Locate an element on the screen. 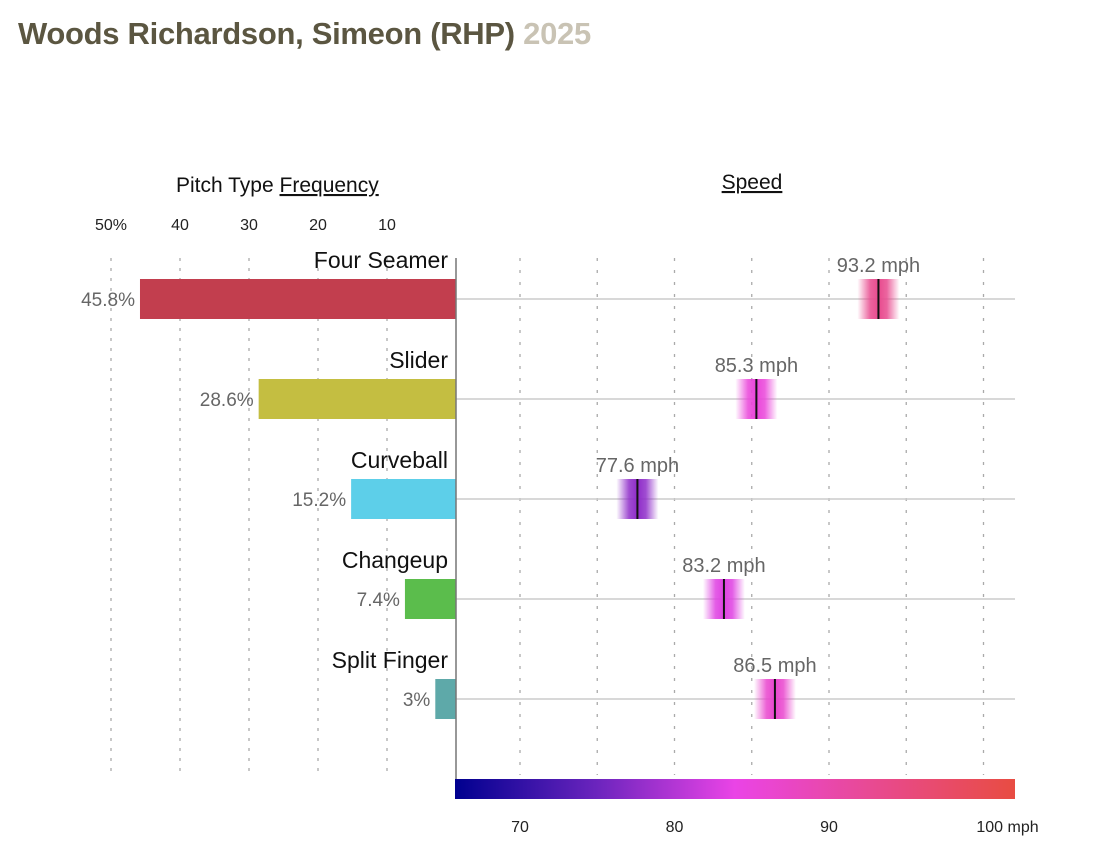 The image size is (1102, 860). speed-tick-label: 90 is located at coordinates (829, 827).